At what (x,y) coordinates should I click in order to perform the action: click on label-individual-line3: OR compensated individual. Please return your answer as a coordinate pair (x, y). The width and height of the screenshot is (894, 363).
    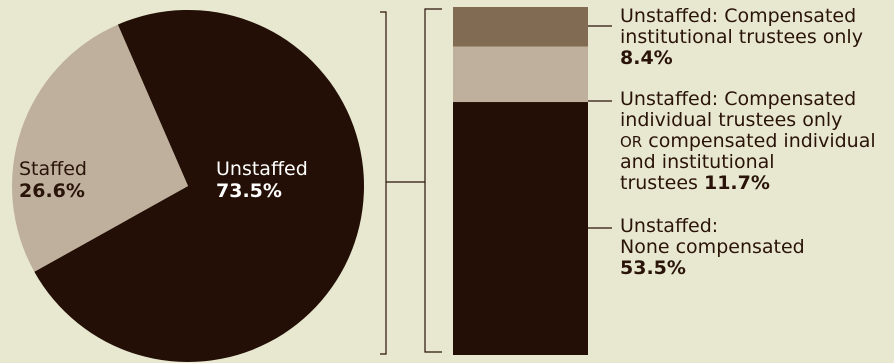
    Looking at the image, I should click on (748, 141).